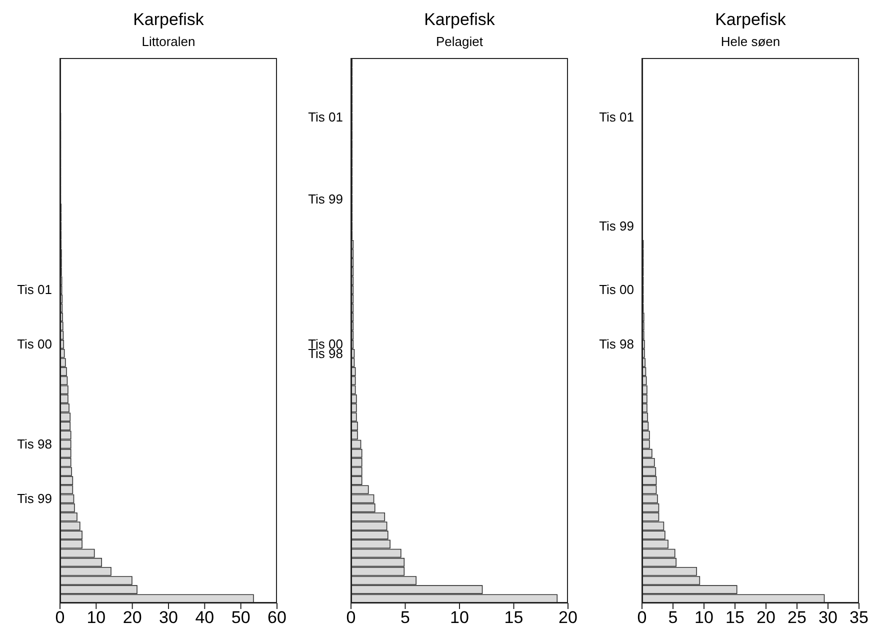 The image size is (874, 639). What do you see at coordinates (797, 618) in the screenshot?
I see `x-tick-label: 25` at bounding box center [797, 618].